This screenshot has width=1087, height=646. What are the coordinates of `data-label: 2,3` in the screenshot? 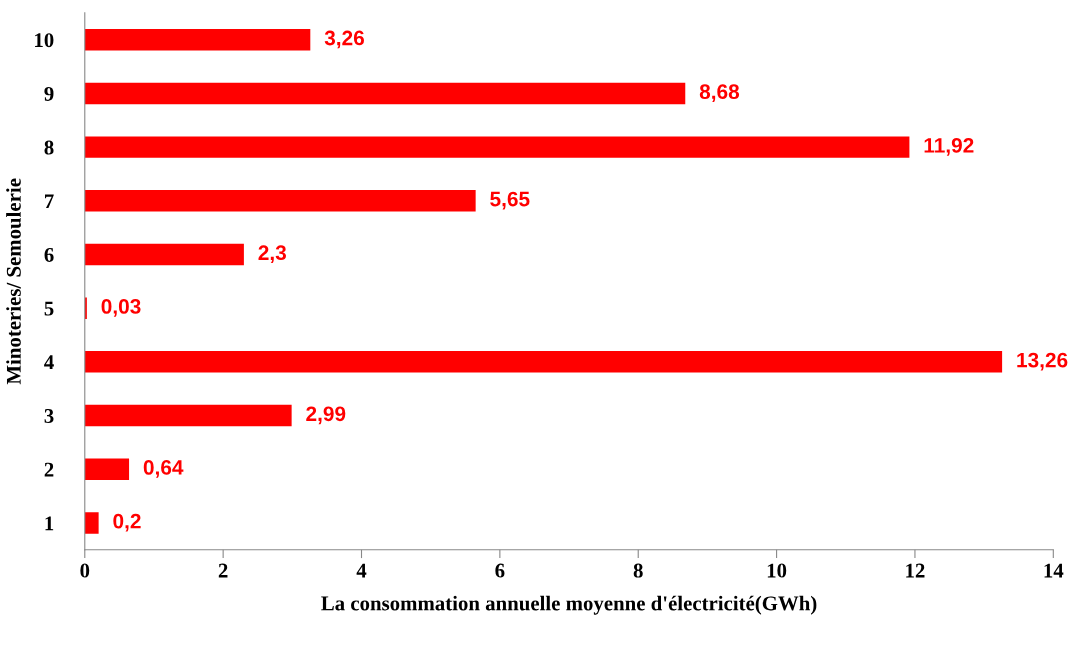 It's located at (272, 254).